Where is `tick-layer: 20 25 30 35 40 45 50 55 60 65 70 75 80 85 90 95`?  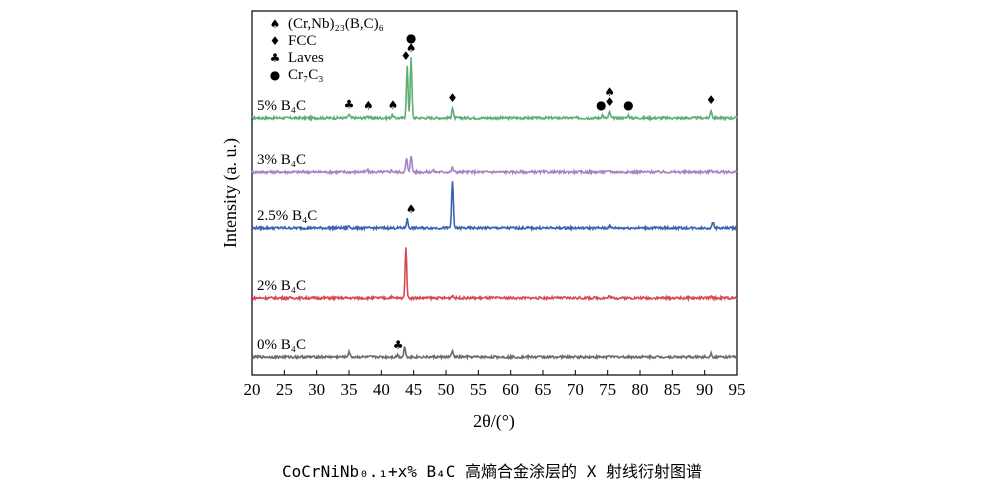
tick-layer: 20 25 30 35 40 45 50 55 60 65 70 75 80 85 90 95 is located at coordinates (495, 384).